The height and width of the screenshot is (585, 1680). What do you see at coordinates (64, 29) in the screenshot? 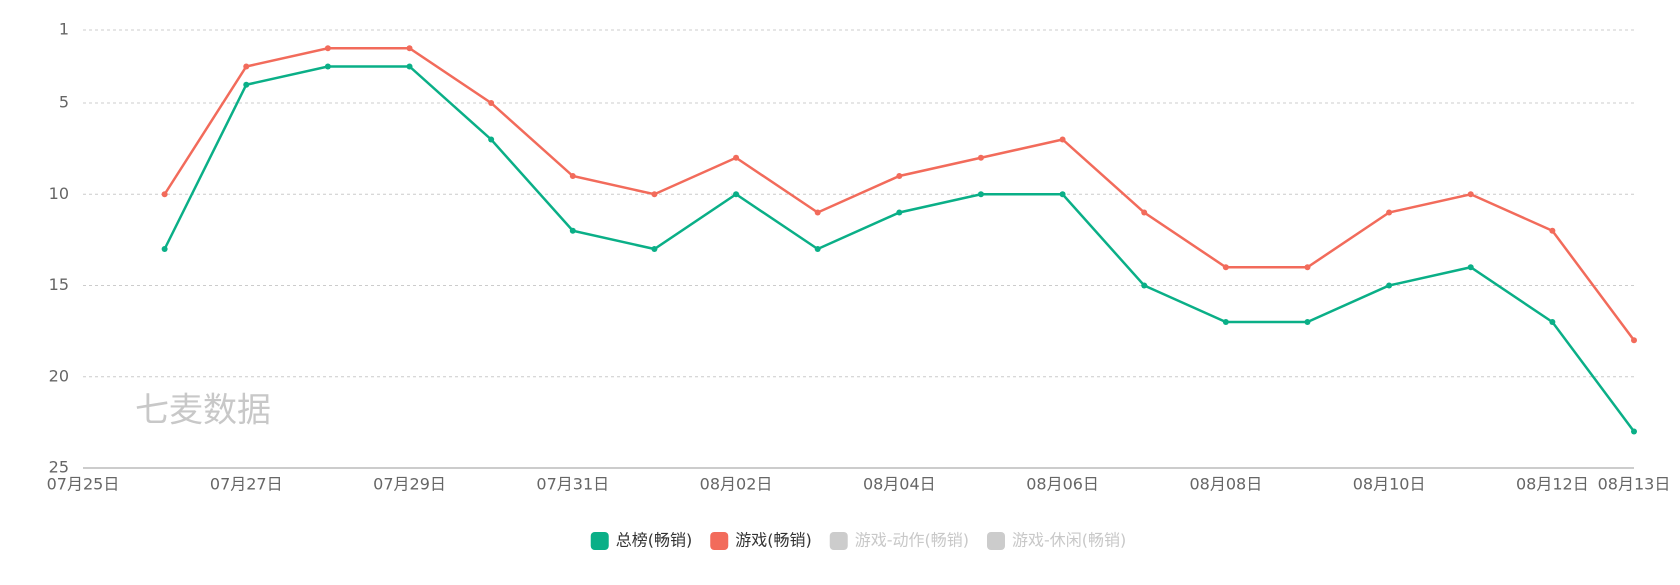
I see `y-tick-label: 1` at bounding box center [64, 29].